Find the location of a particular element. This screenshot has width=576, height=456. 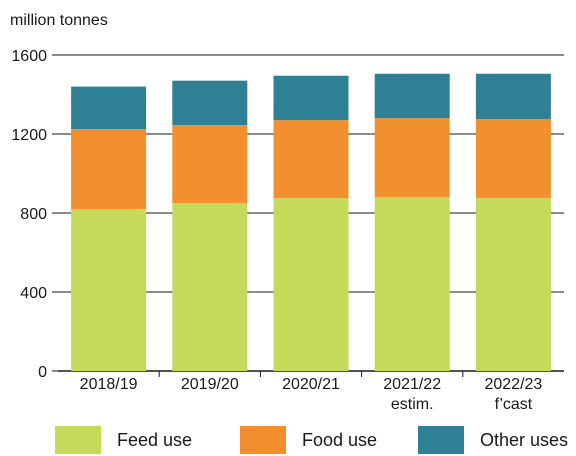

legend-swatch-other-uses is located at coordinates (441, 440).